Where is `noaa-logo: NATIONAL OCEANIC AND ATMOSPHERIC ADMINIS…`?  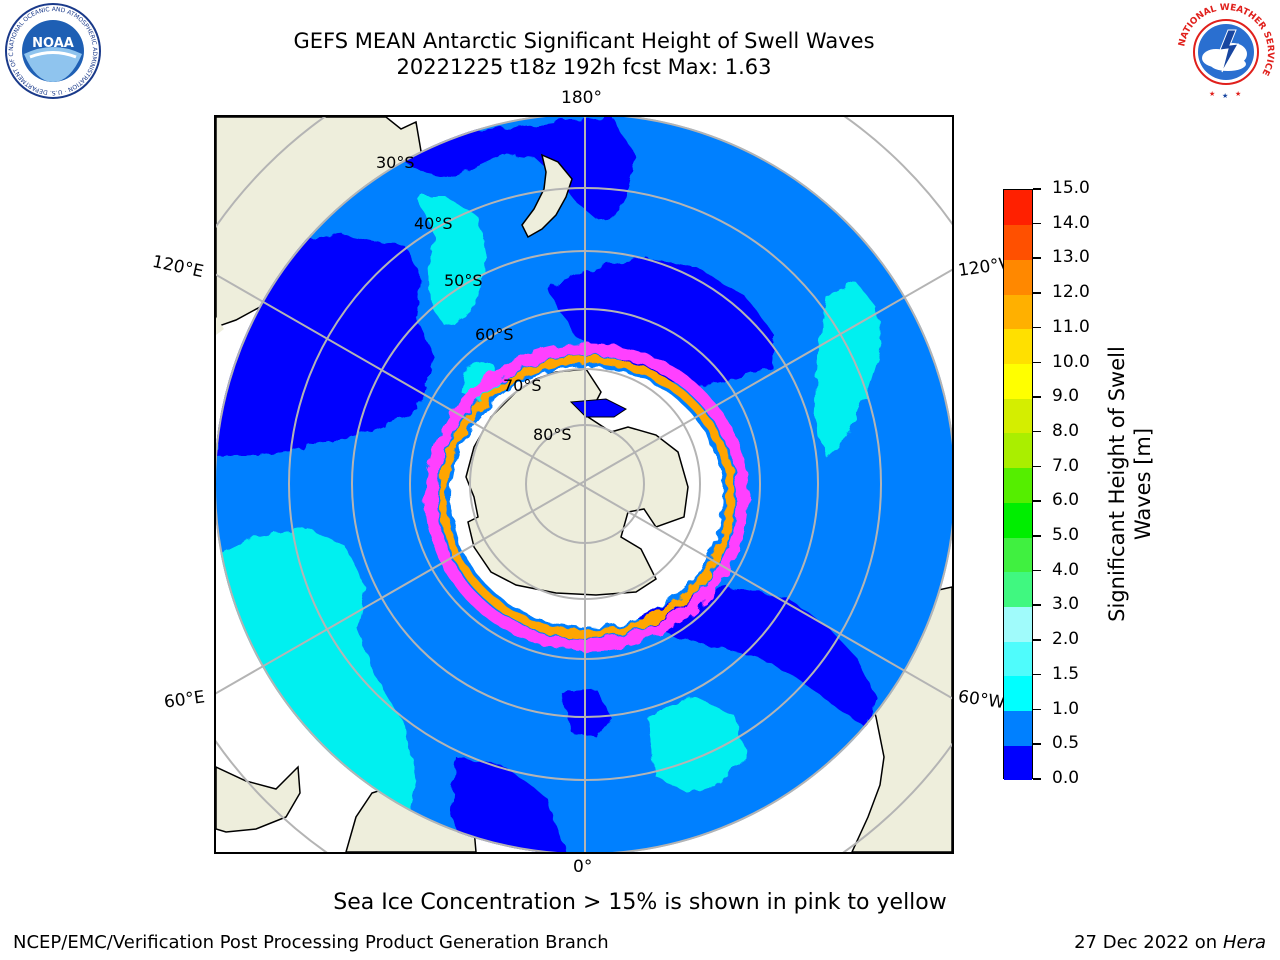 noaa-logo: NATIONAL OCEANIC AND ATMOSPHERIC ADMINIS… is located at coordinates (52, 50).